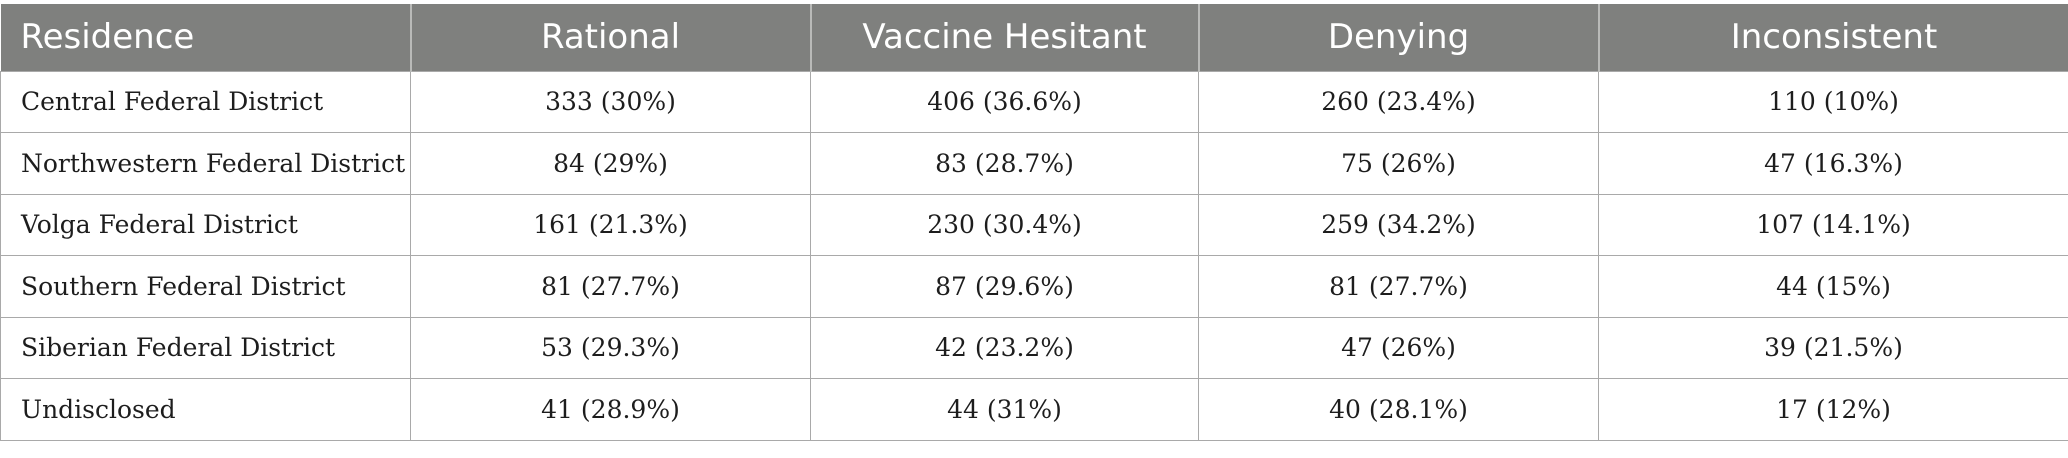 The width and height of the screenshot is (2068, 458). What do you see at coordinates (1004, 409) in the screenshot?
I see `vaccine-hesitant-cell: 44 (31%)` at bounding box center [1004, 409].